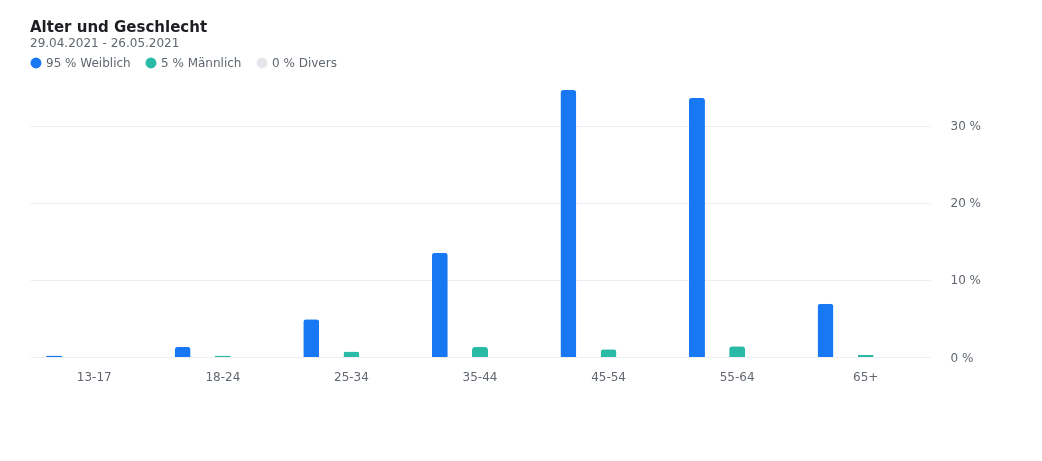 This screenshot has height=461, width=1042. What do you see at coordinates (304, 63) in the screenshot?
I see `legend-label: 0 % Divers` at bounding box center [304, 63].